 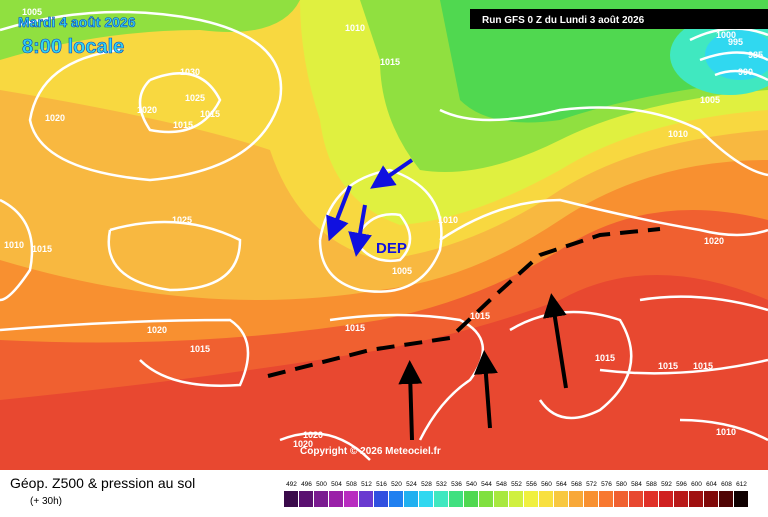 I want to click on local-time: 8:00 locale, so click(x=73, y=47).